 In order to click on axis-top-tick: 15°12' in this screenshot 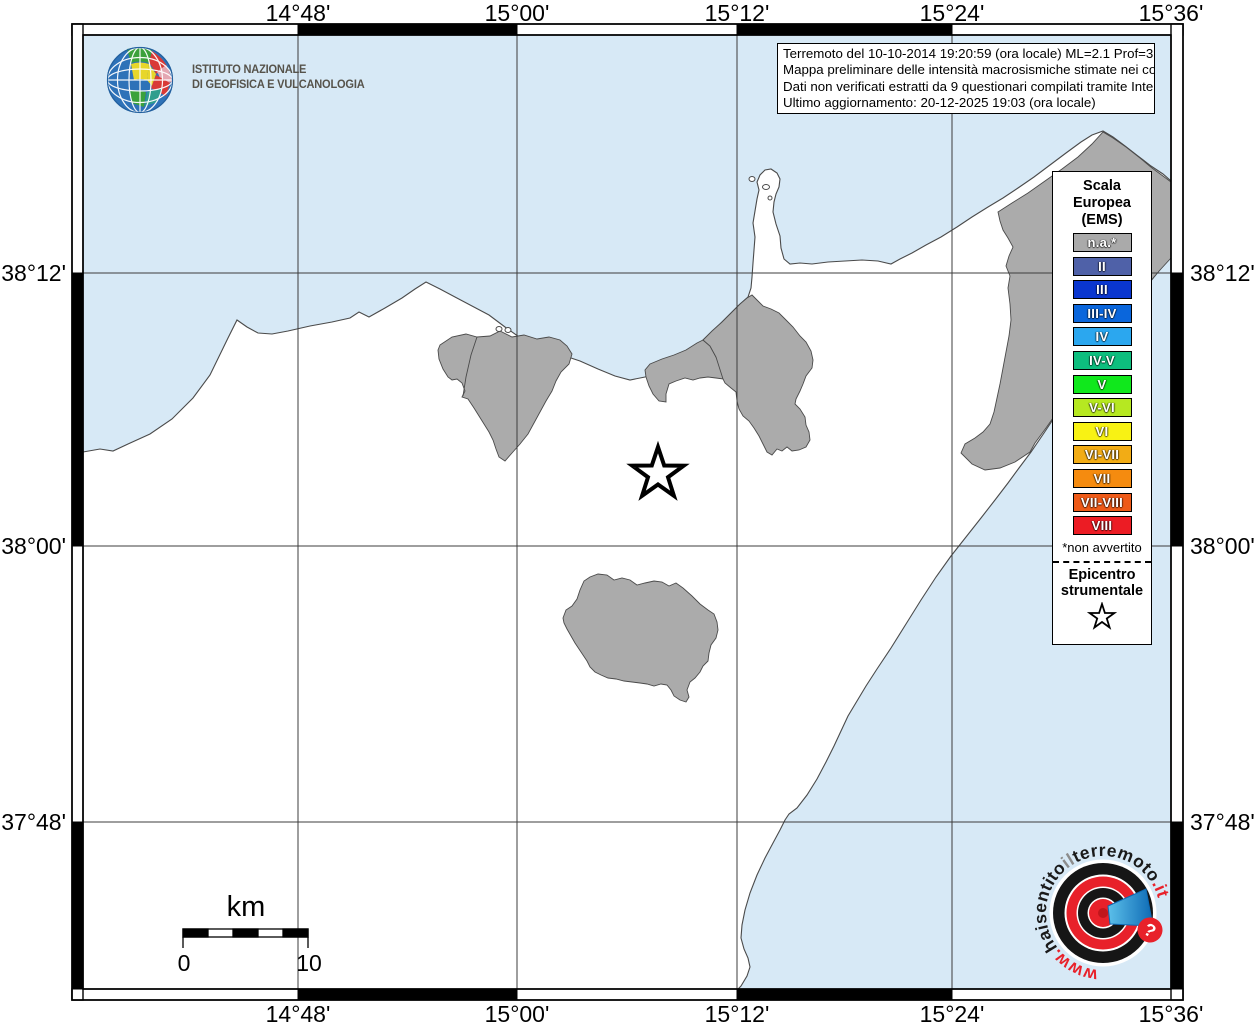, I will do `click(737, 13)`.